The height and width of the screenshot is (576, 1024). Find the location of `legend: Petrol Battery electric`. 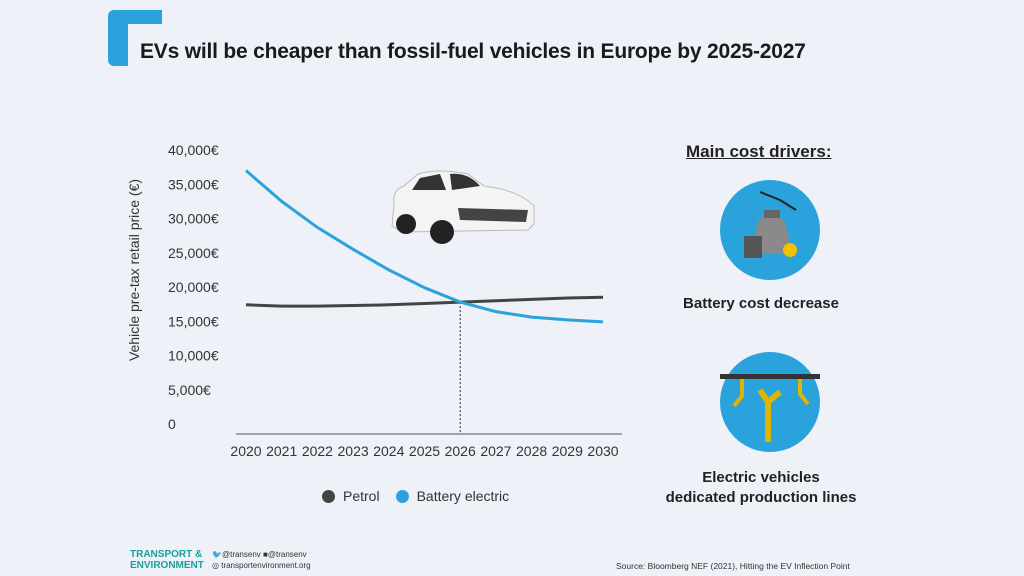

legend: Petrol Battery electric is located at coordinates (415, 496).